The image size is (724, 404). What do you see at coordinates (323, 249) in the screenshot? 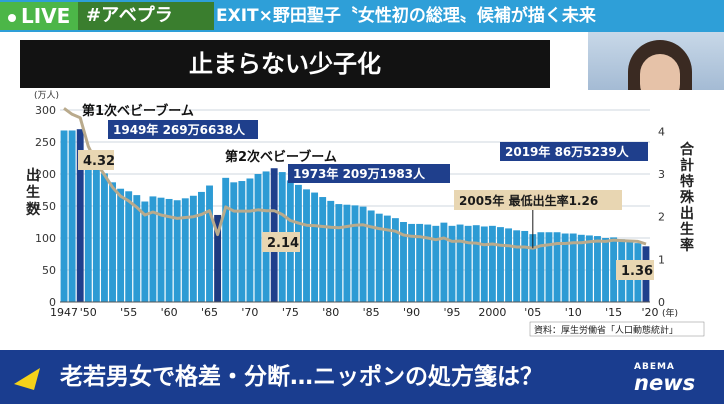
I see `bar-1979` at bounding box center [323, 249].